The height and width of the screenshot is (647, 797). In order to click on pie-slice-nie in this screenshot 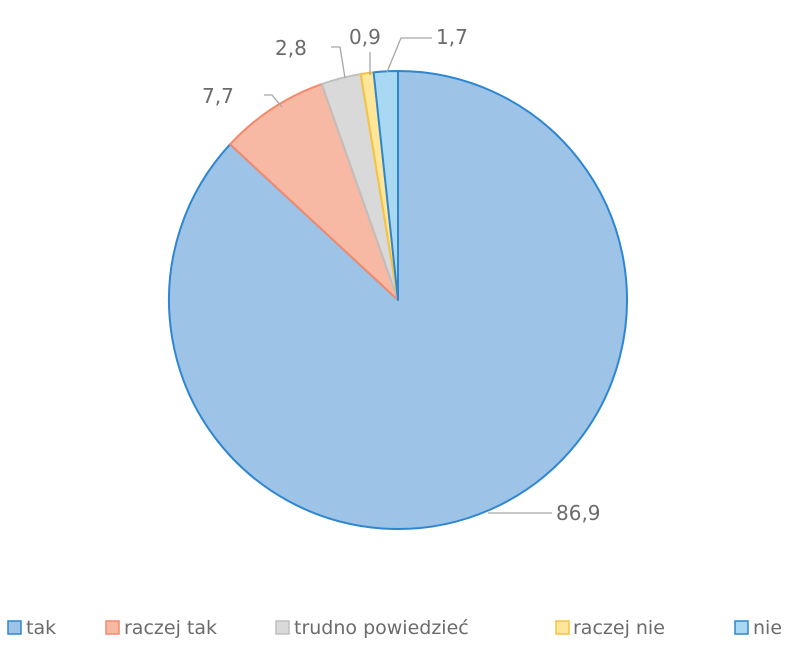, I will do `click(385, 185)`.